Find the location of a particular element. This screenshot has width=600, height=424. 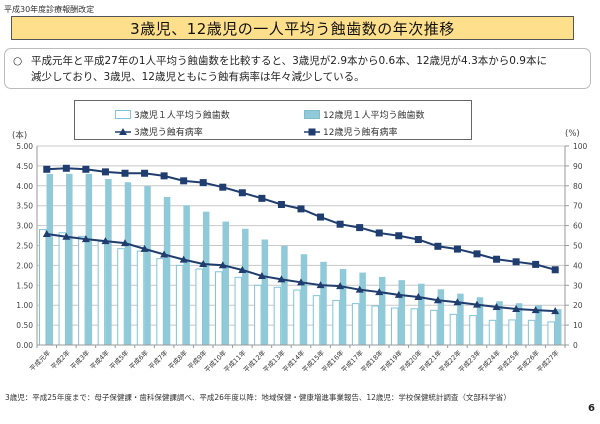

x-tick-label: 平成8年 is located at coordinates (177, 359).